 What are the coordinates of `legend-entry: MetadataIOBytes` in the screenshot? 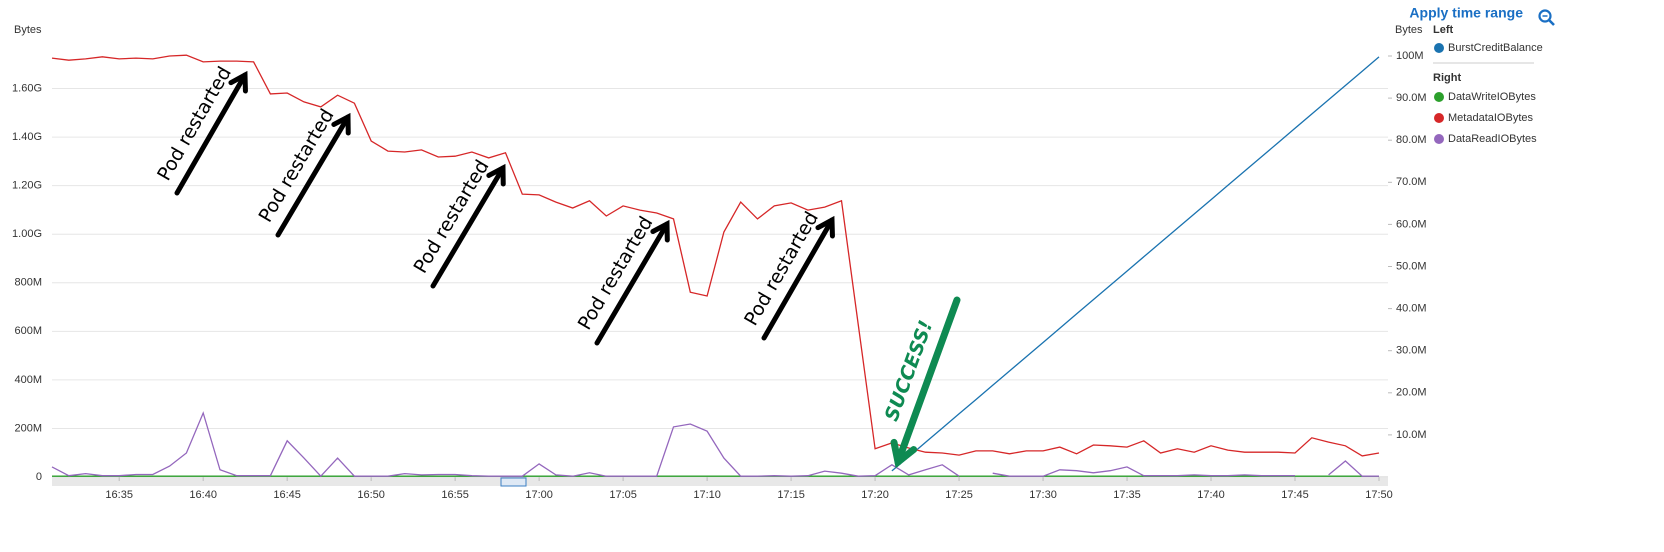 It's located at (1483, 118).